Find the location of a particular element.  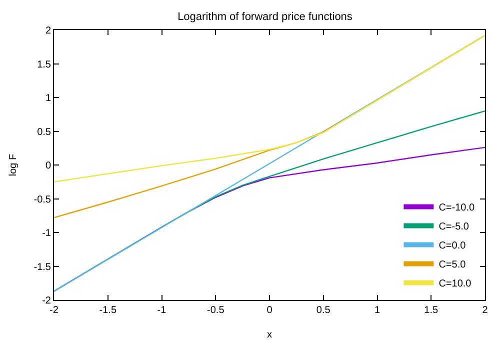

x-tick-label: -1.5 is located at coordinates (108, 310).